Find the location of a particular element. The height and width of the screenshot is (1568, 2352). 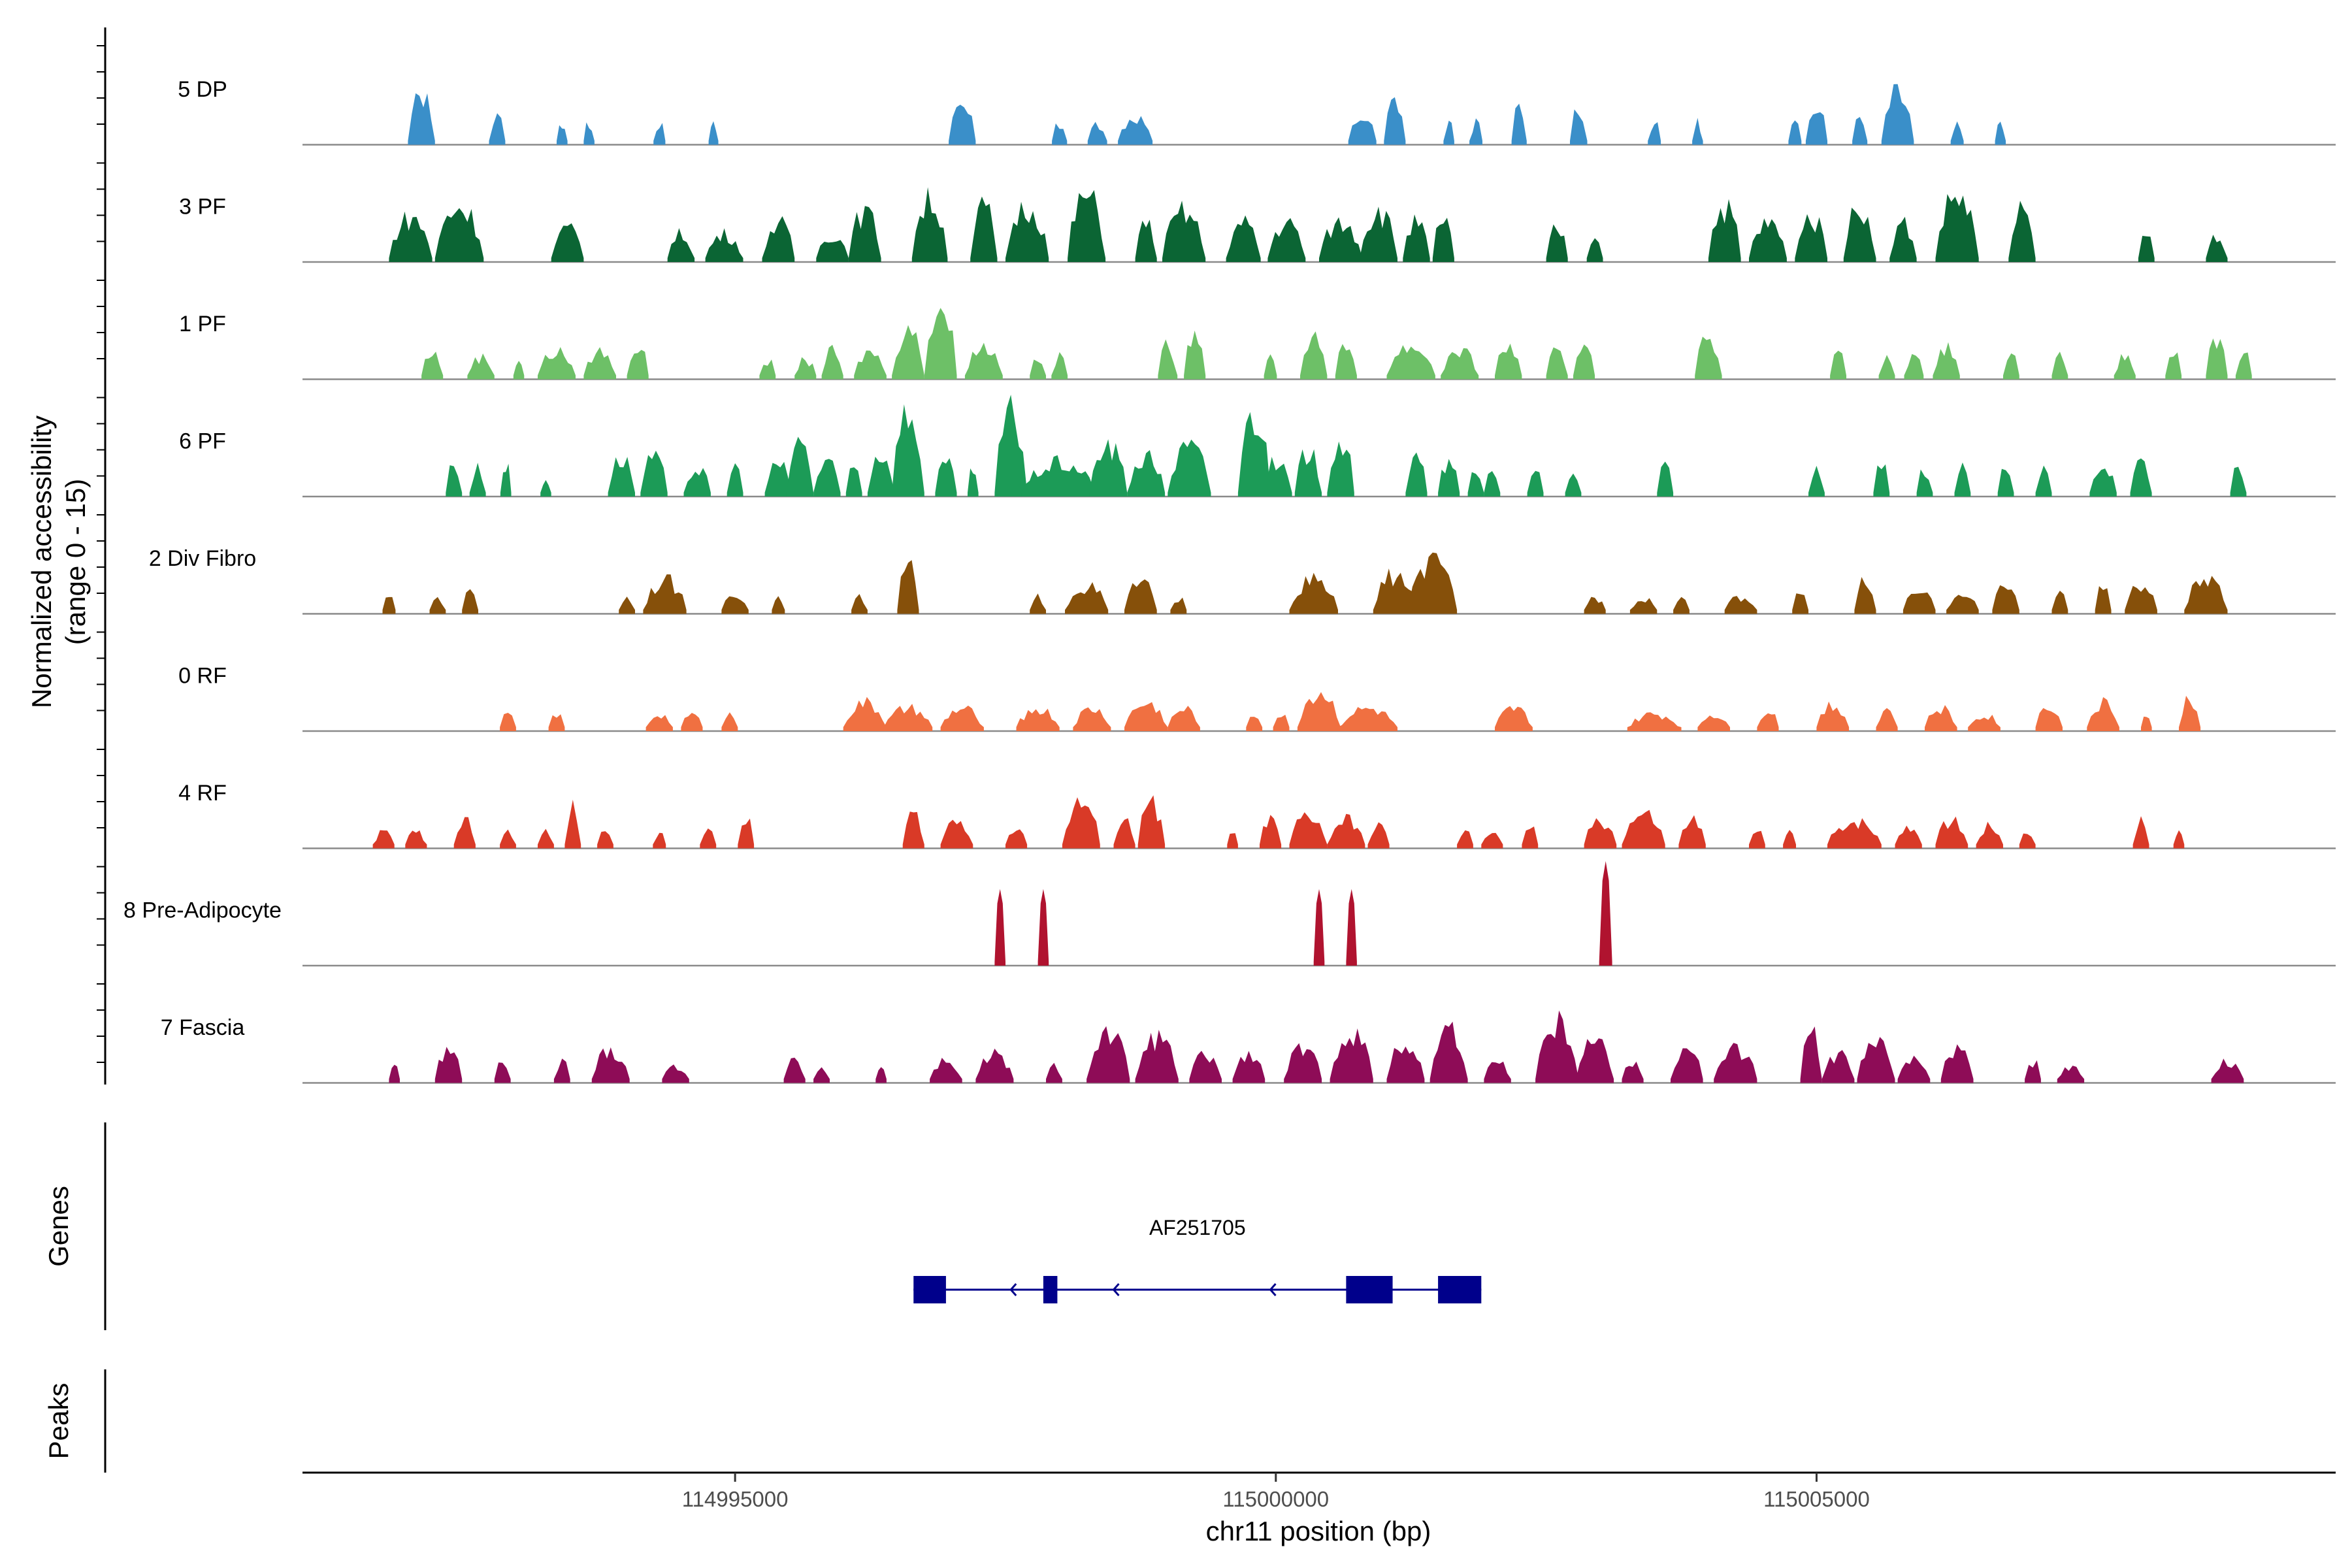

peaks-panel-label: Peaks is located at coordinates (58, 1421).